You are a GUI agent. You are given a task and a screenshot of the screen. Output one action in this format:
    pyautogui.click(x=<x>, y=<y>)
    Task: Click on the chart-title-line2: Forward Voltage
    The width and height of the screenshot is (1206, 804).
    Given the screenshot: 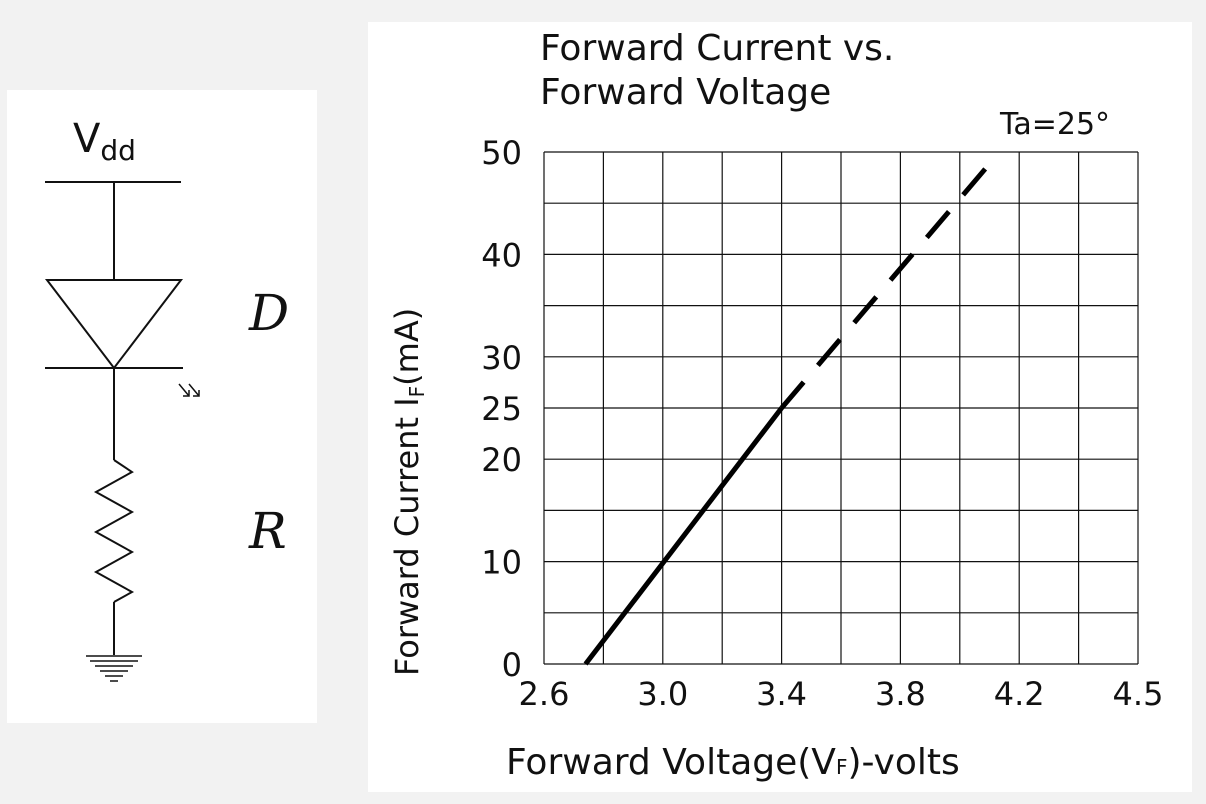 What is the action you would take?
    pyautogui.click(x=685, y=92)
    